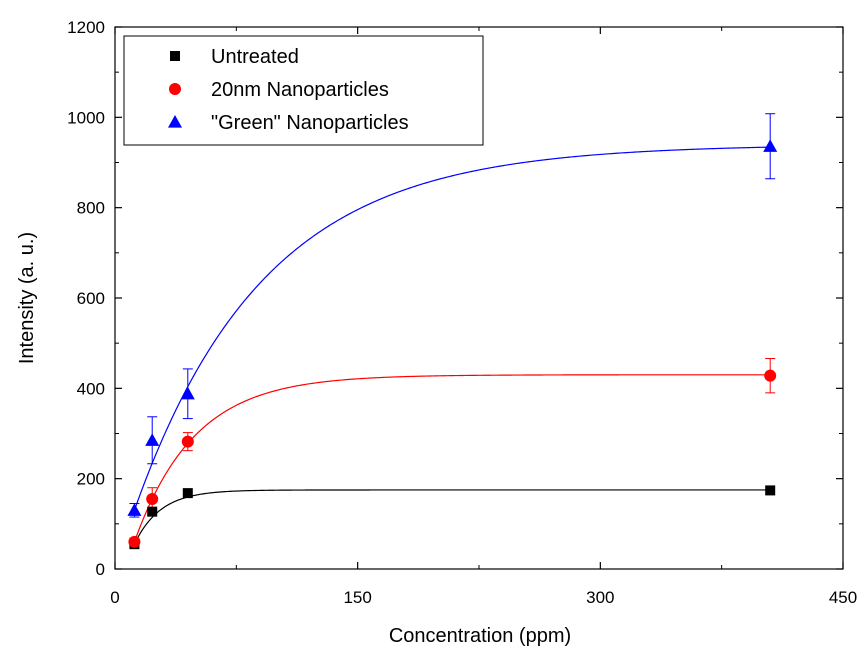 This screenshot has height=649, width=860. What do you see at coordinates (100, 569) in the screenshot?
I see `y-tick-label: 0` at bounding box center [100, 569].